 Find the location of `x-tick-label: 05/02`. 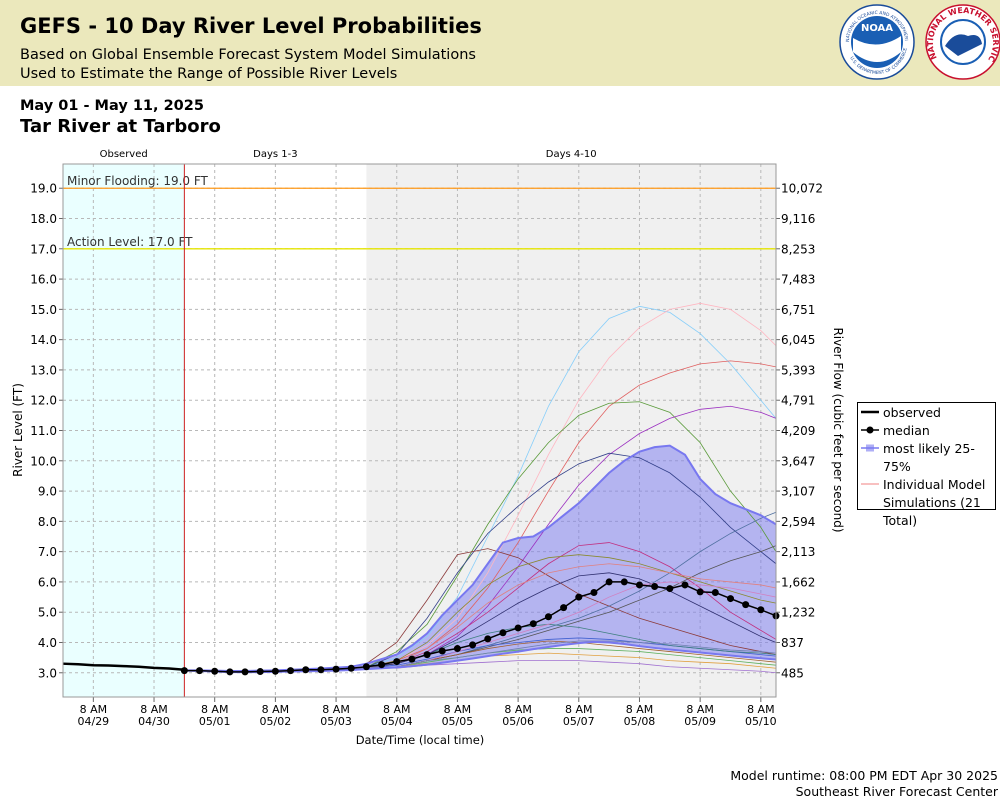

x-tick-label: 05/02 is located at coordinates (276, 721).